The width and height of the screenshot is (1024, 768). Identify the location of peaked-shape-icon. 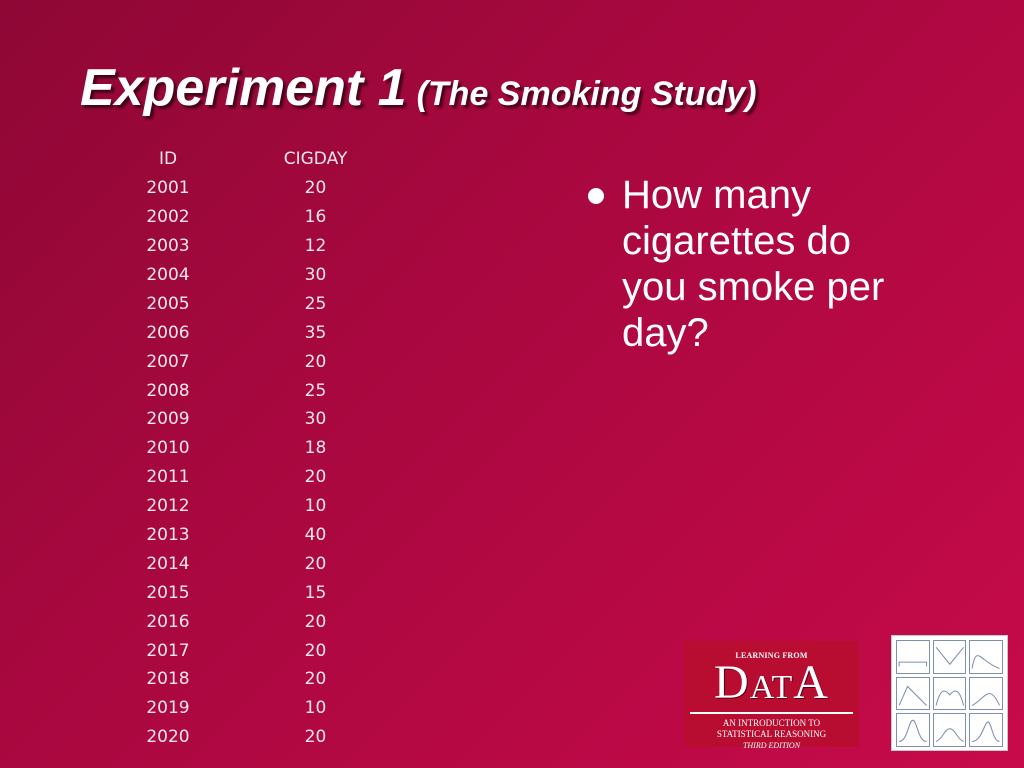
(986, 730).